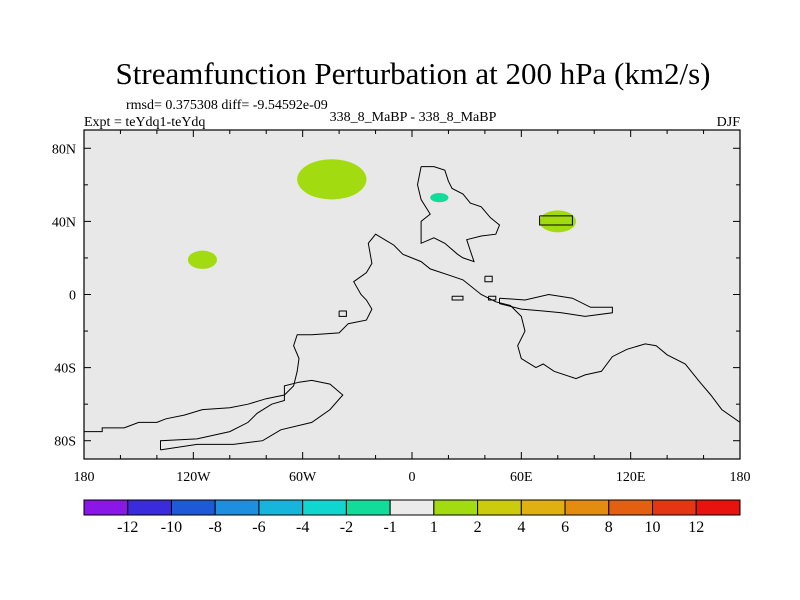 Image resolution: width=800 pixels, height=600 pixels. What do you see at coordinates (412, 517) in the screenshot?
I see `colorbar: -12 -10 -8 -6 -4 -2 -1 1 2 4 6 8 10 12` at bounding box center [412, 517].